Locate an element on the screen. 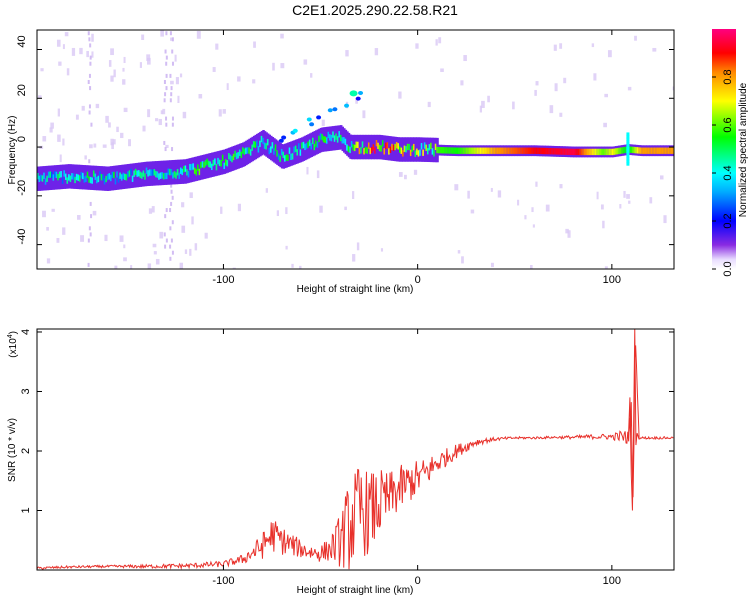  spectrogram-spot-cell is located at coordinates (353, 93).